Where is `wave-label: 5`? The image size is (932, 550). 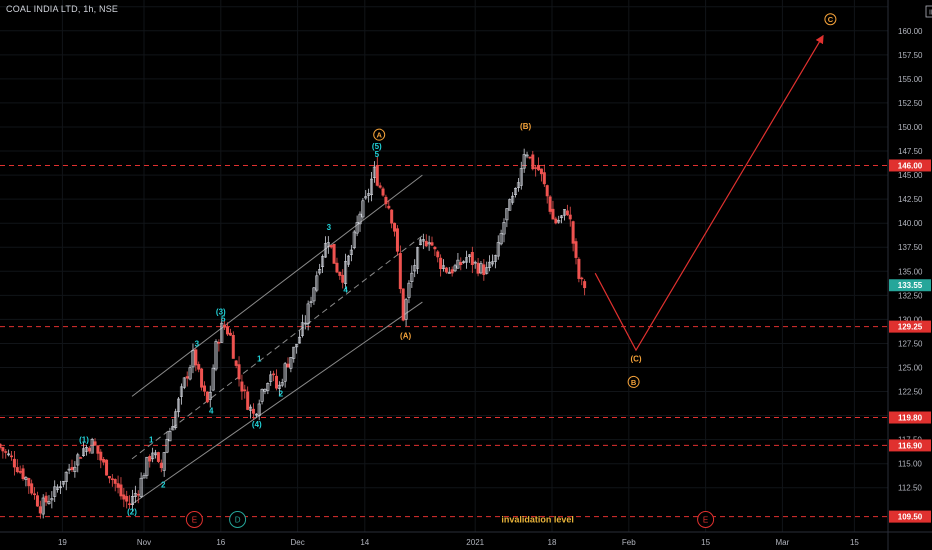
wave-label: 5 is located at coordinates (223, 318).